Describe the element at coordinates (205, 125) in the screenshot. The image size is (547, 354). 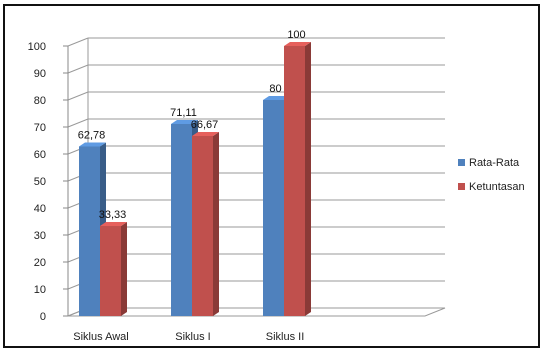
I see `data-label: 66,67` at that location.